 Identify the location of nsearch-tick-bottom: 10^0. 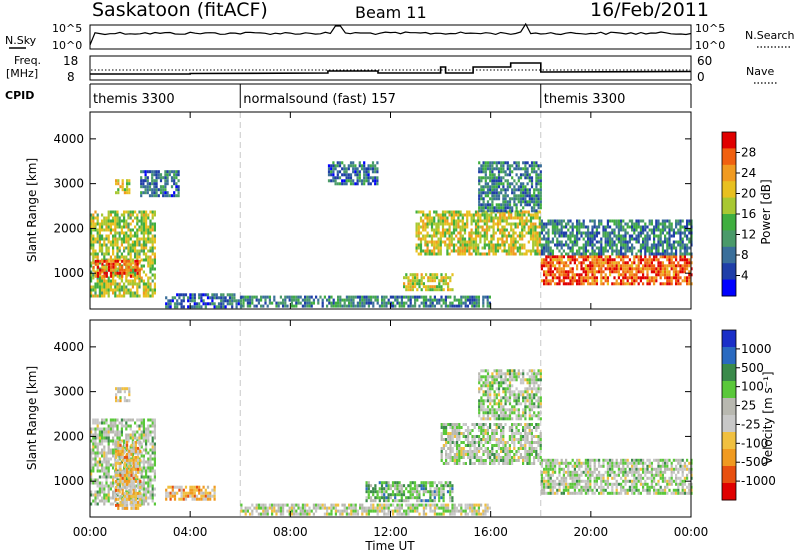
(710, 45).